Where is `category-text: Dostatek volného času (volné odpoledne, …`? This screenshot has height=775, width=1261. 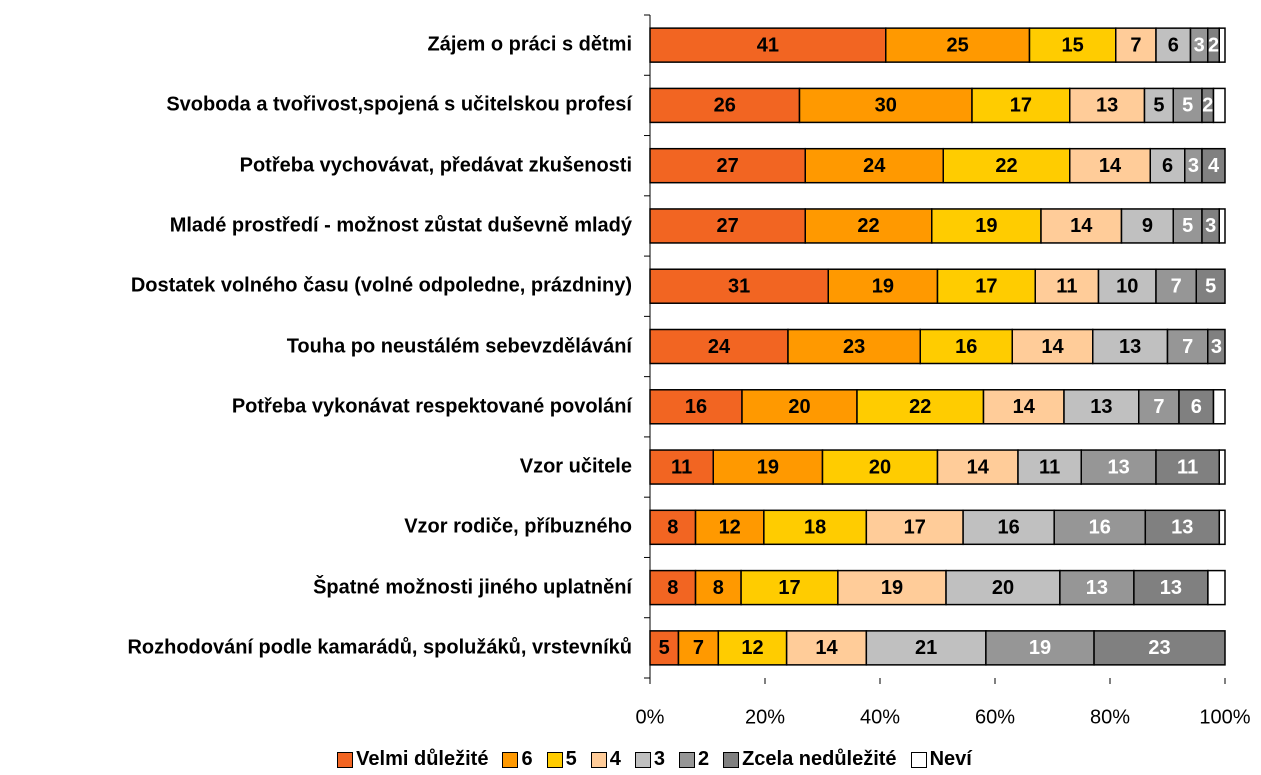
category-text: Dostatek volného času (volné odpoledne, … is located at coordinates (381, 285).